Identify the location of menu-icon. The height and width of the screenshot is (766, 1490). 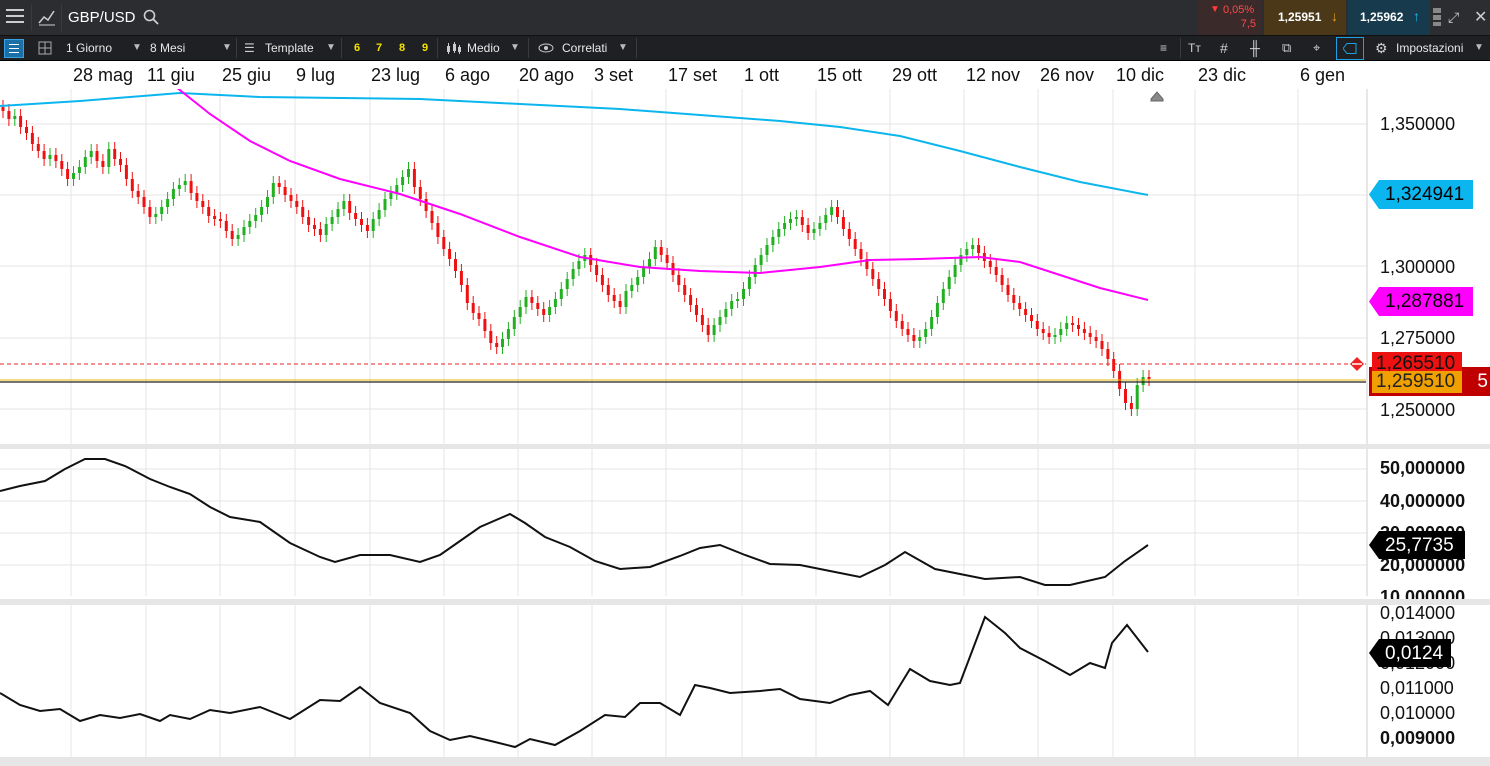
(15, 17).